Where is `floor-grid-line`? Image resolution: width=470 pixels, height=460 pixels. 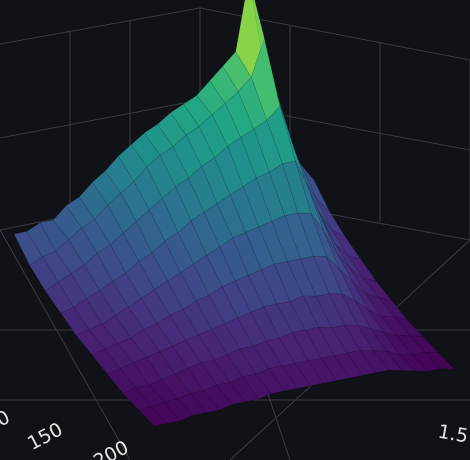 floor-grid-line is located at coordinates (65, 344).